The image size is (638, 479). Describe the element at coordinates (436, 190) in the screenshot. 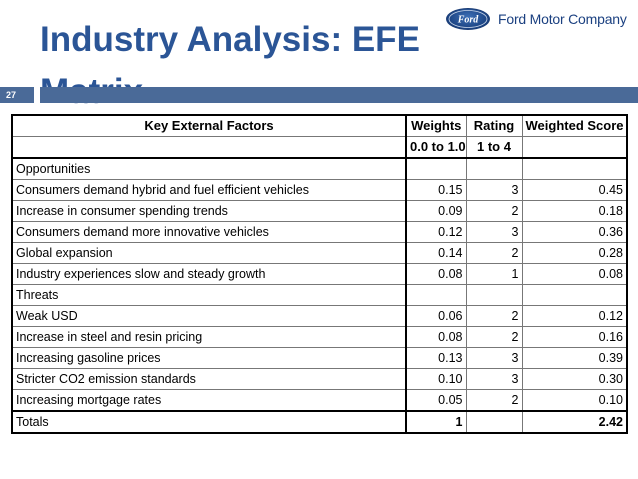

I see `weight-cell: 0.15` at that location.